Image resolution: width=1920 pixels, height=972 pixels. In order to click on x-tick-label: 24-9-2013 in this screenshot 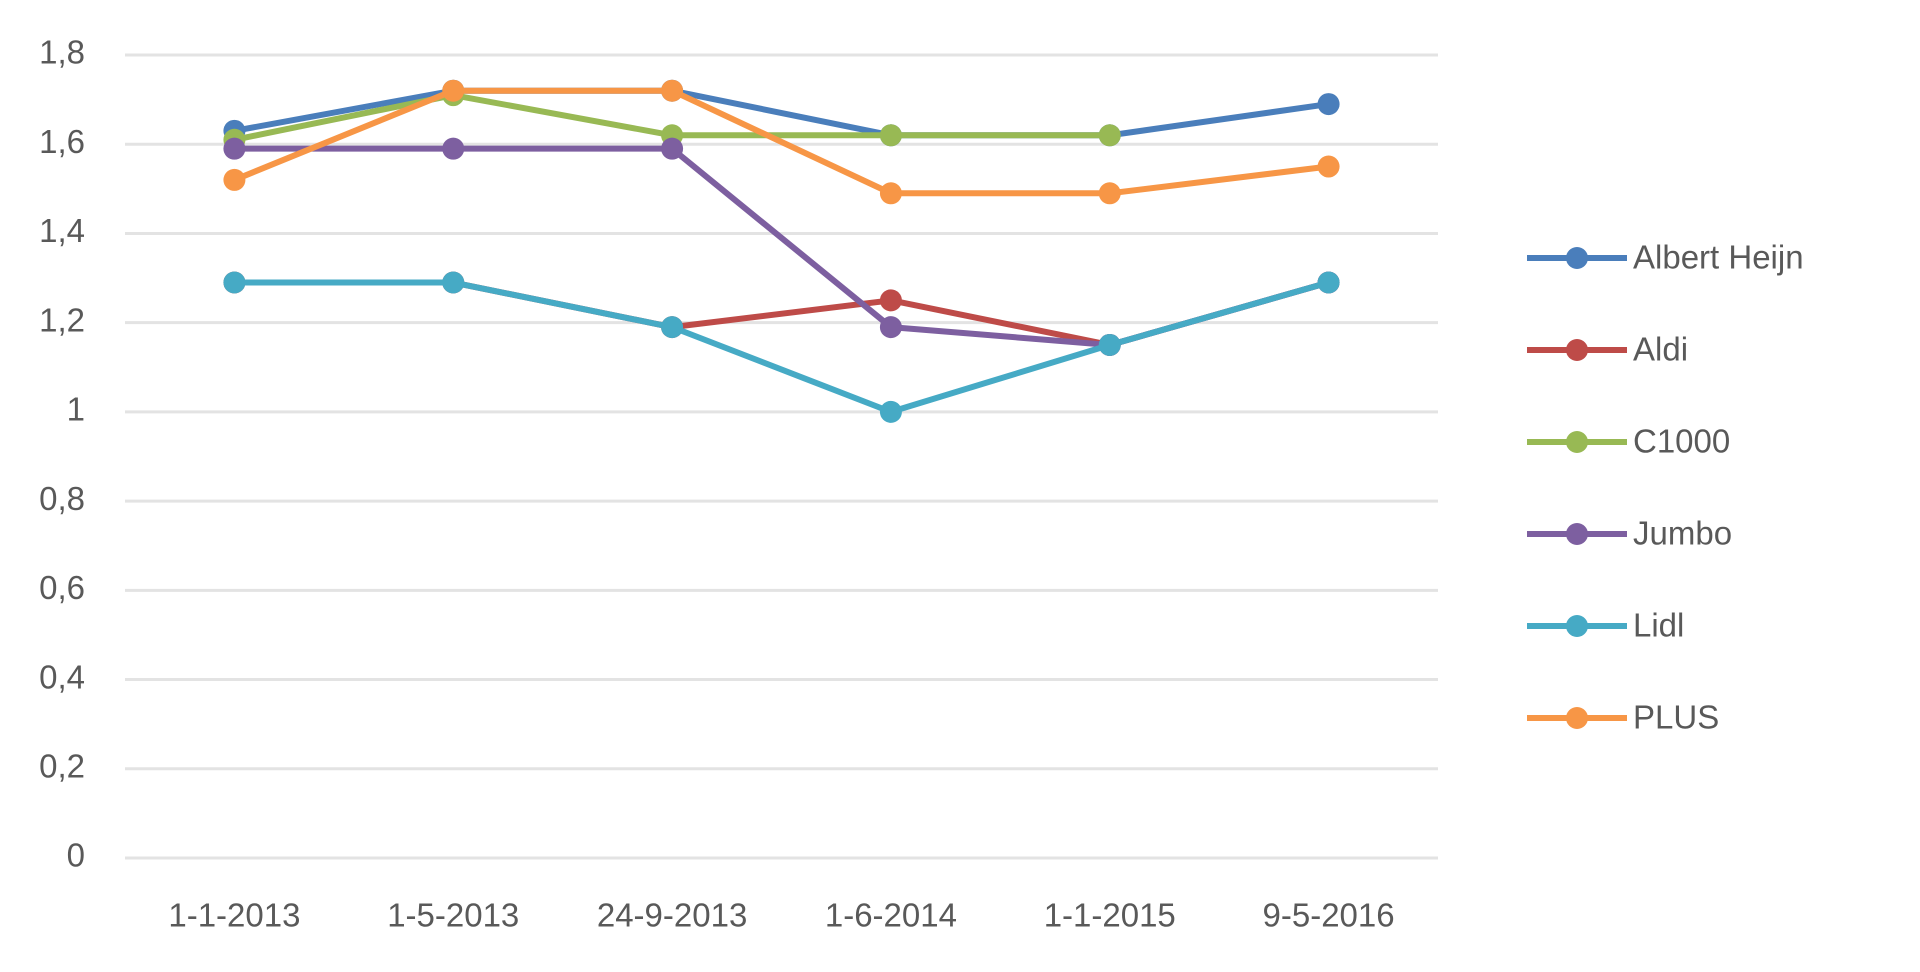, I will do `click(672, 915)`.